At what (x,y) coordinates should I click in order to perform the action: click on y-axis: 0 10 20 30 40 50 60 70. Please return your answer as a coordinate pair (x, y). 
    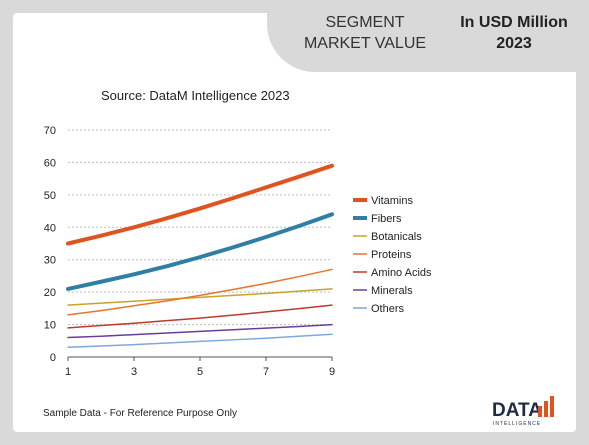
    Looking at the image, I should click on (50, 244).